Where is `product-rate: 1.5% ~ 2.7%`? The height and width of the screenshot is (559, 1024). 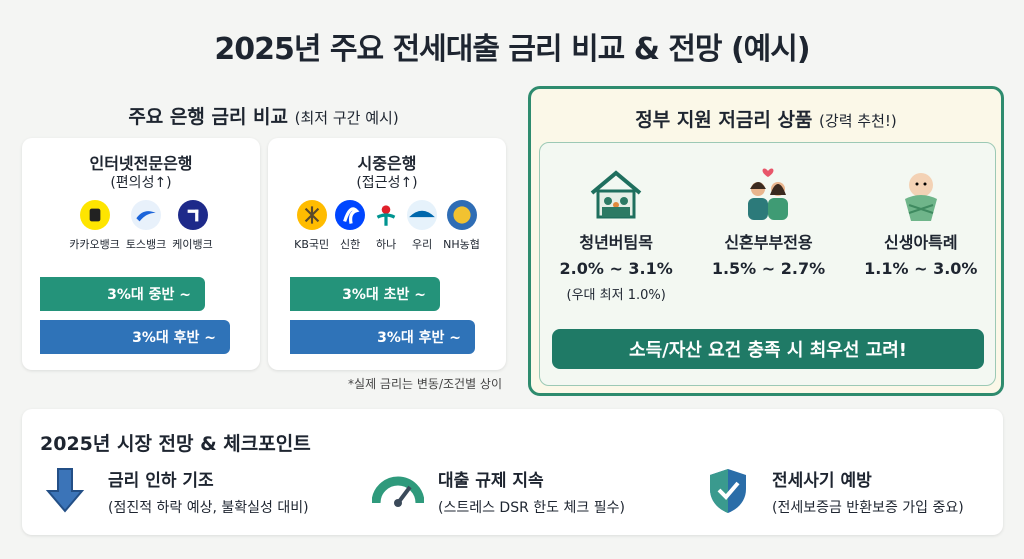
product-rate: 1.5% ~ 2.7% is located at coordinates (768, 268).